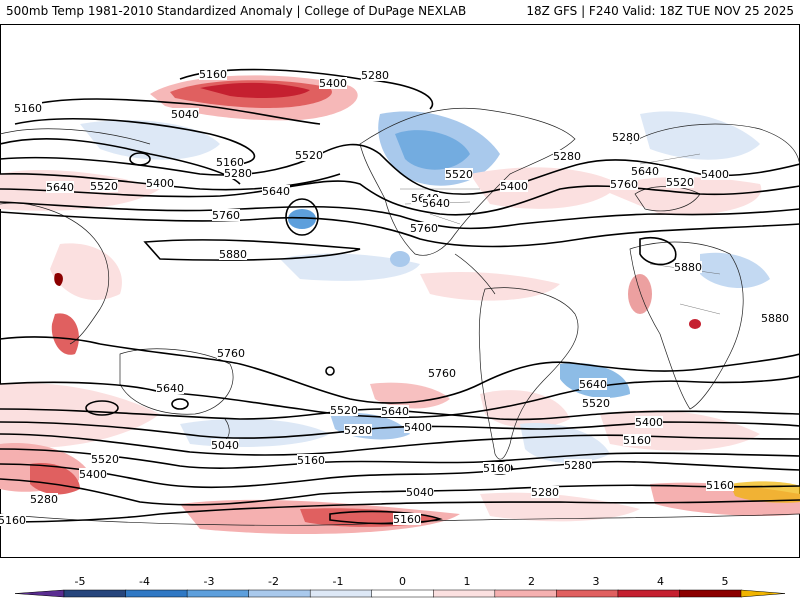  Describe the element at coordinates (273, 581) in the screenshot. I see `colorbar-tick-label: -2` at that location.